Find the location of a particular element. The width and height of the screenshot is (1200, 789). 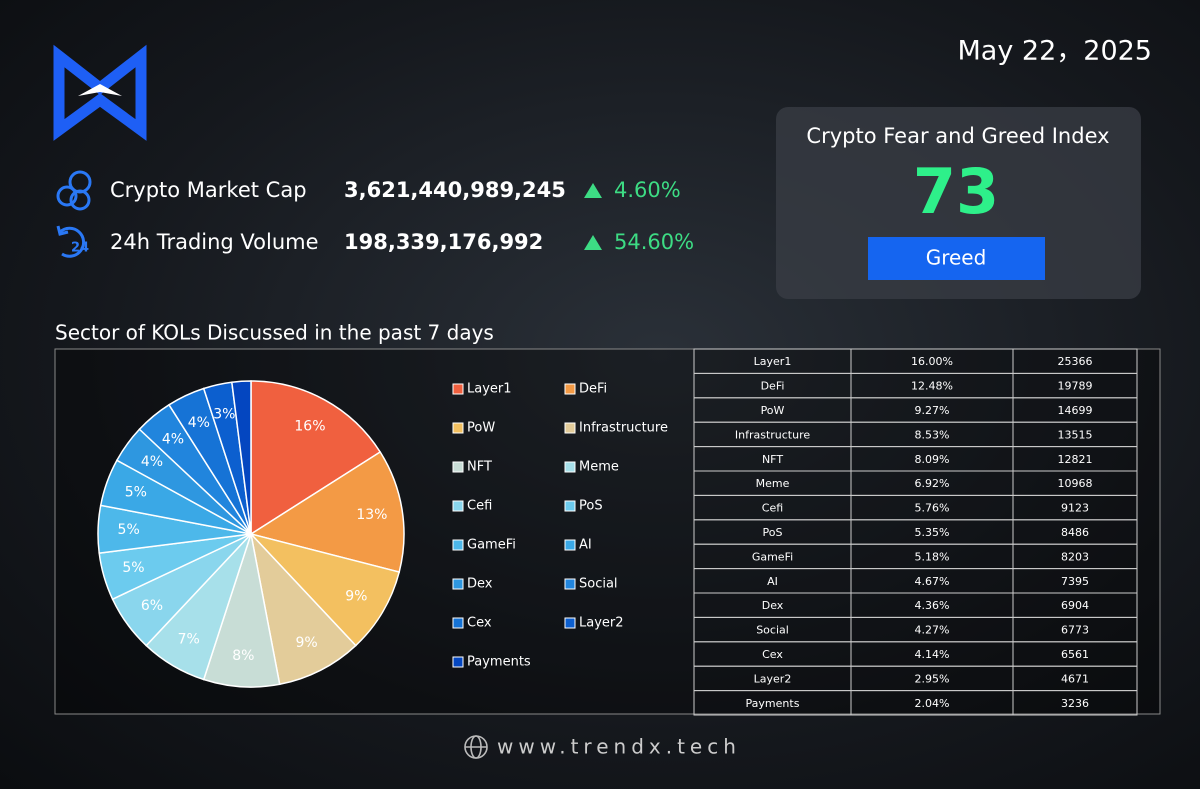

legend-label: NFT is located at coordinates (479, 467).